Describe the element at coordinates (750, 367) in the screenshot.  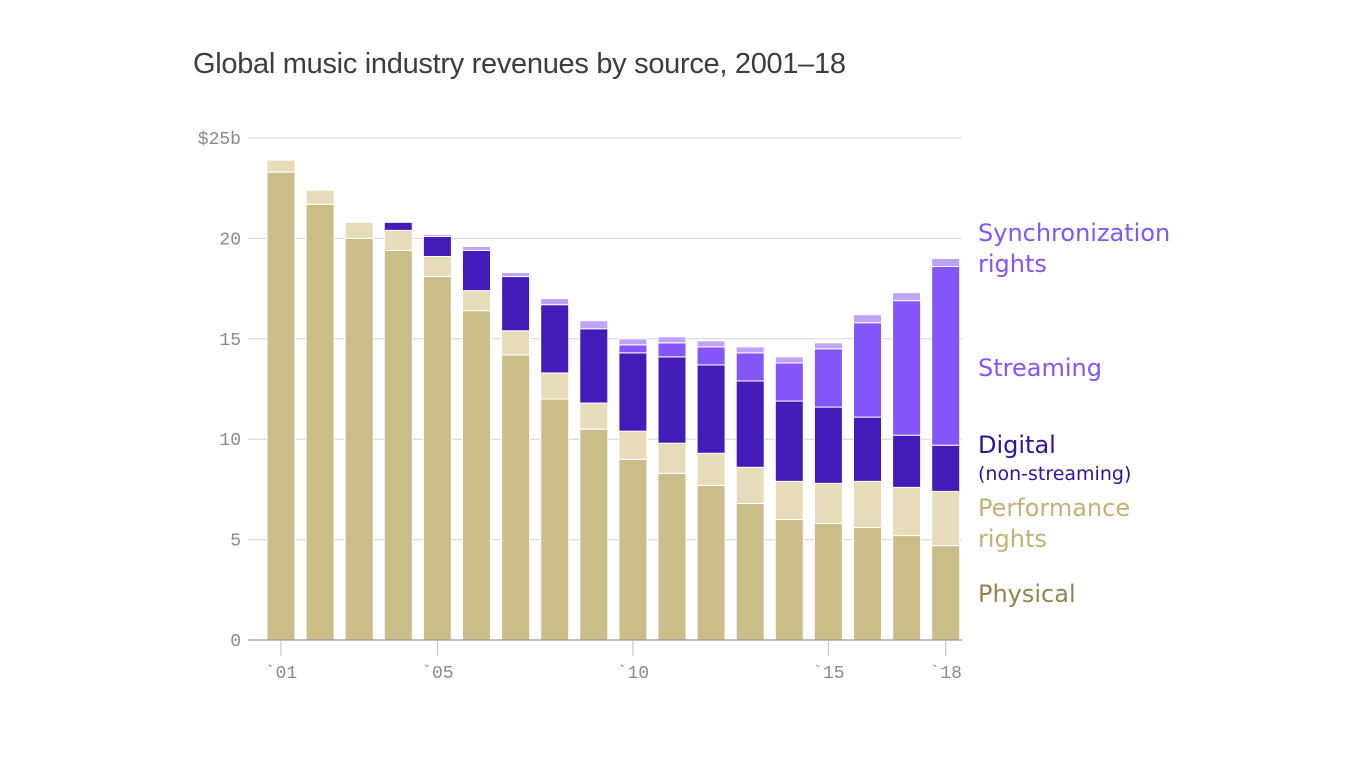
I see `bar-streaming-2013` at that location.